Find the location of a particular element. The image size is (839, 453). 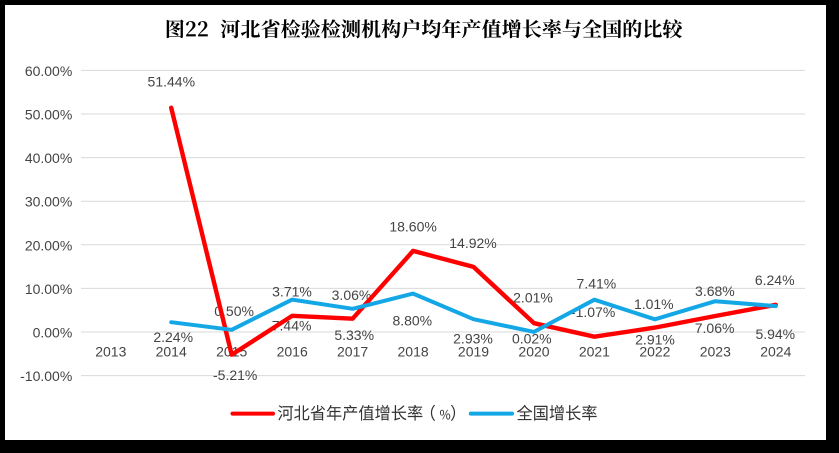

svg-text: 2020 is located at coordinates (533, 352).